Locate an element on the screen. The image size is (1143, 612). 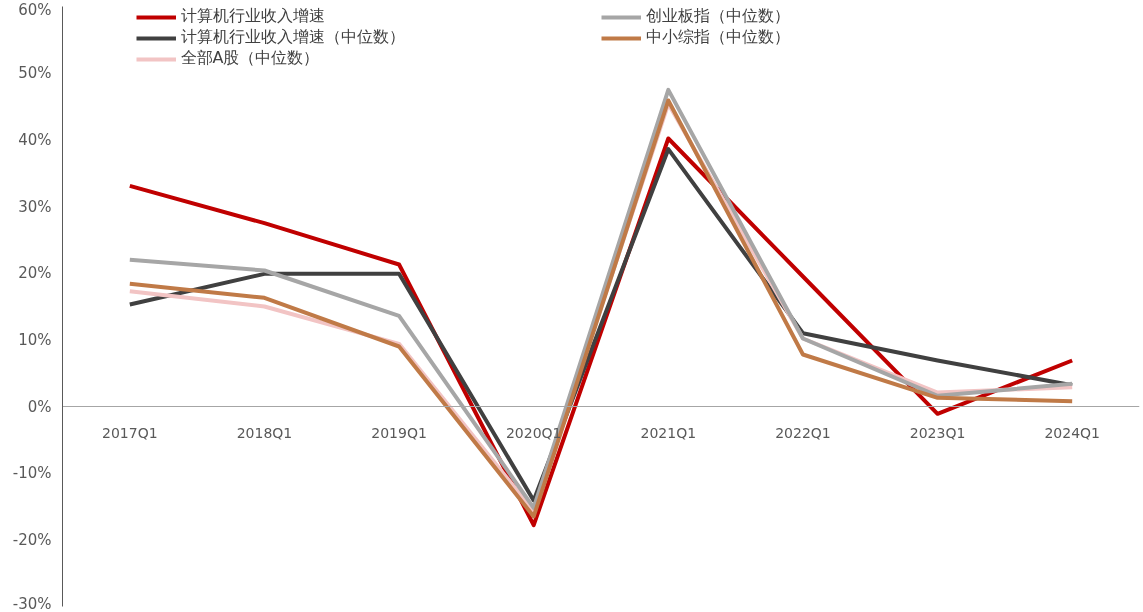
x-tick-label: 2022Q1 is located at coordinates (803, 432).